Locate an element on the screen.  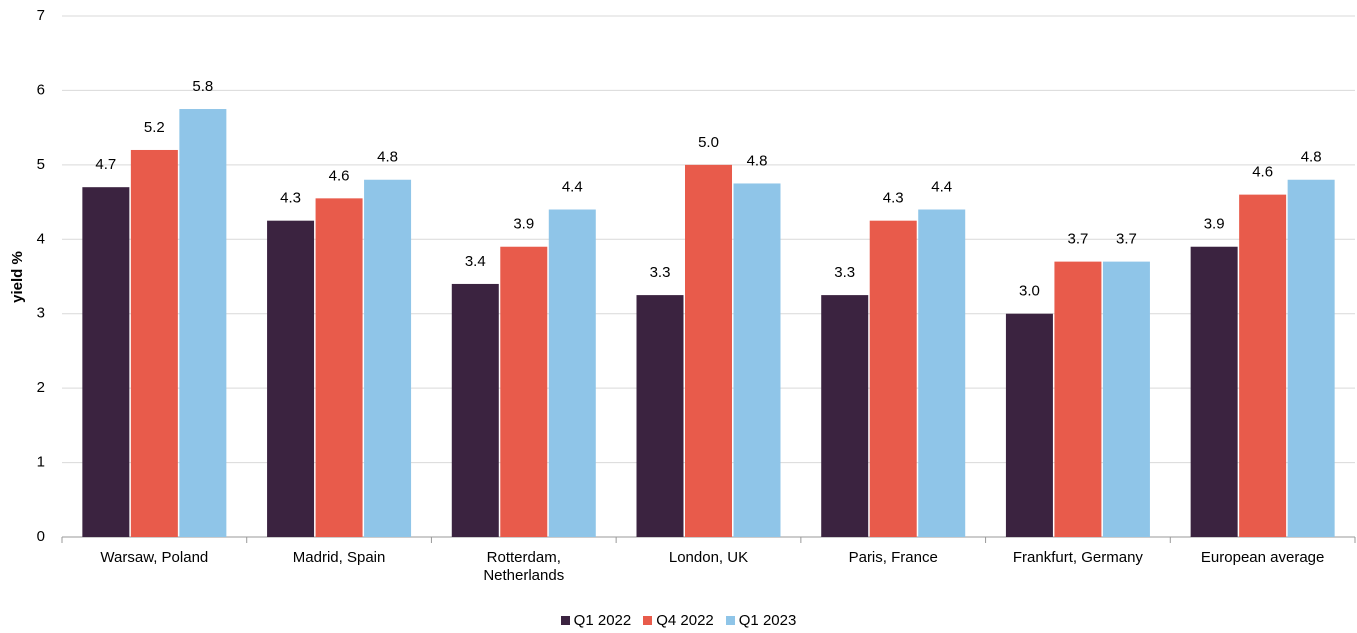
x-tick-label: London, UK is located at coordinates (708, 557).